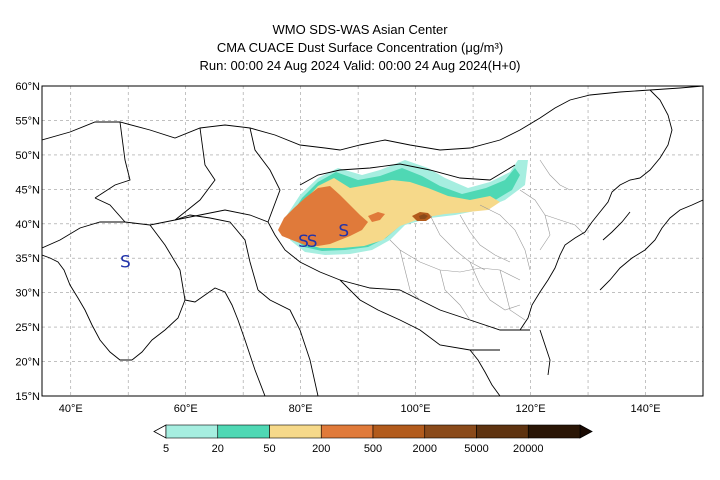 This screenshot has width=720, height=480. I want to click on lon-tick-label: 40°E, so click(71, 409).